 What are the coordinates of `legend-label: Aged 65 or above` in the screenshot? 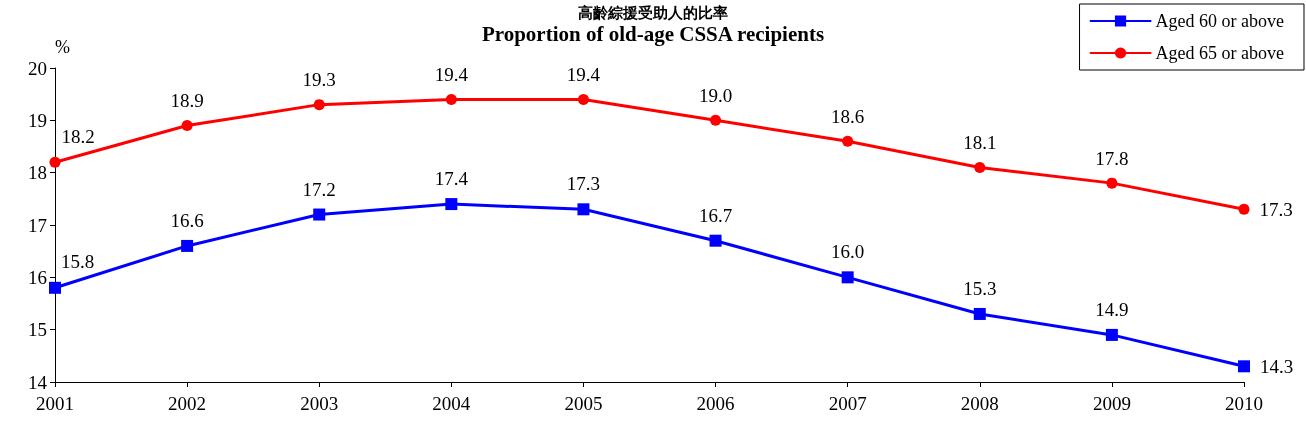 It's located at (1220, 53).